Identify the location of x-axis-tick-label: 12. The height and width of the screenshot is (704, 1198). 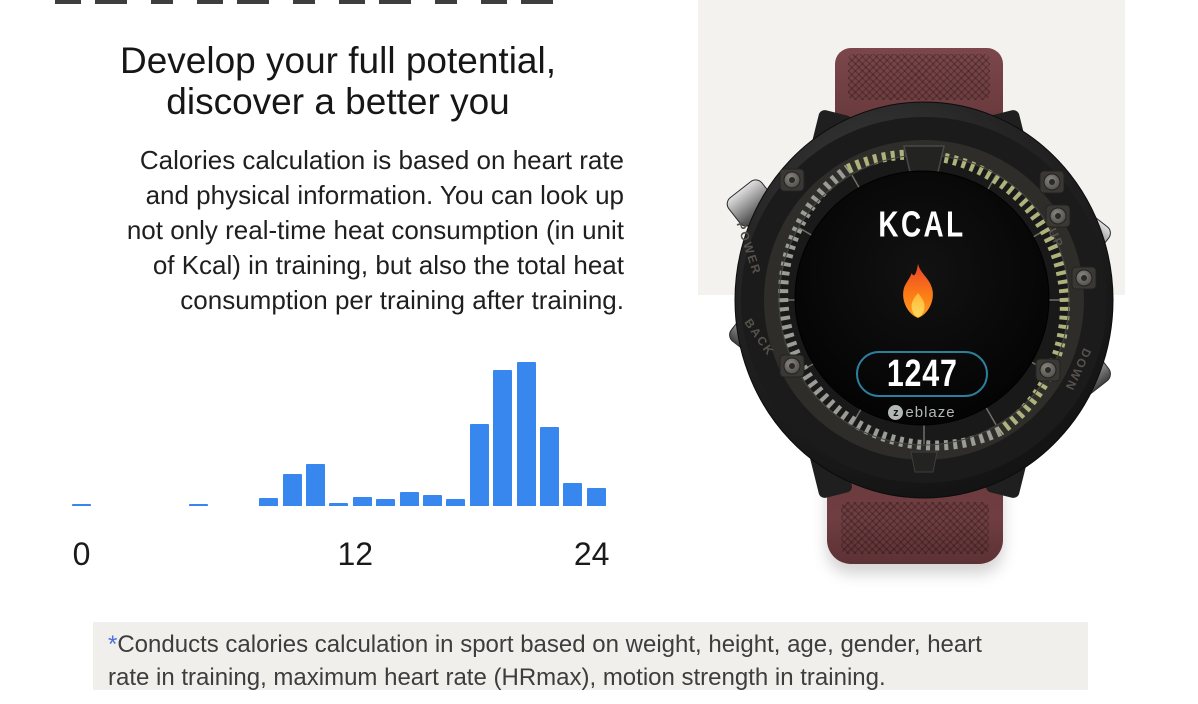
(355, 554).